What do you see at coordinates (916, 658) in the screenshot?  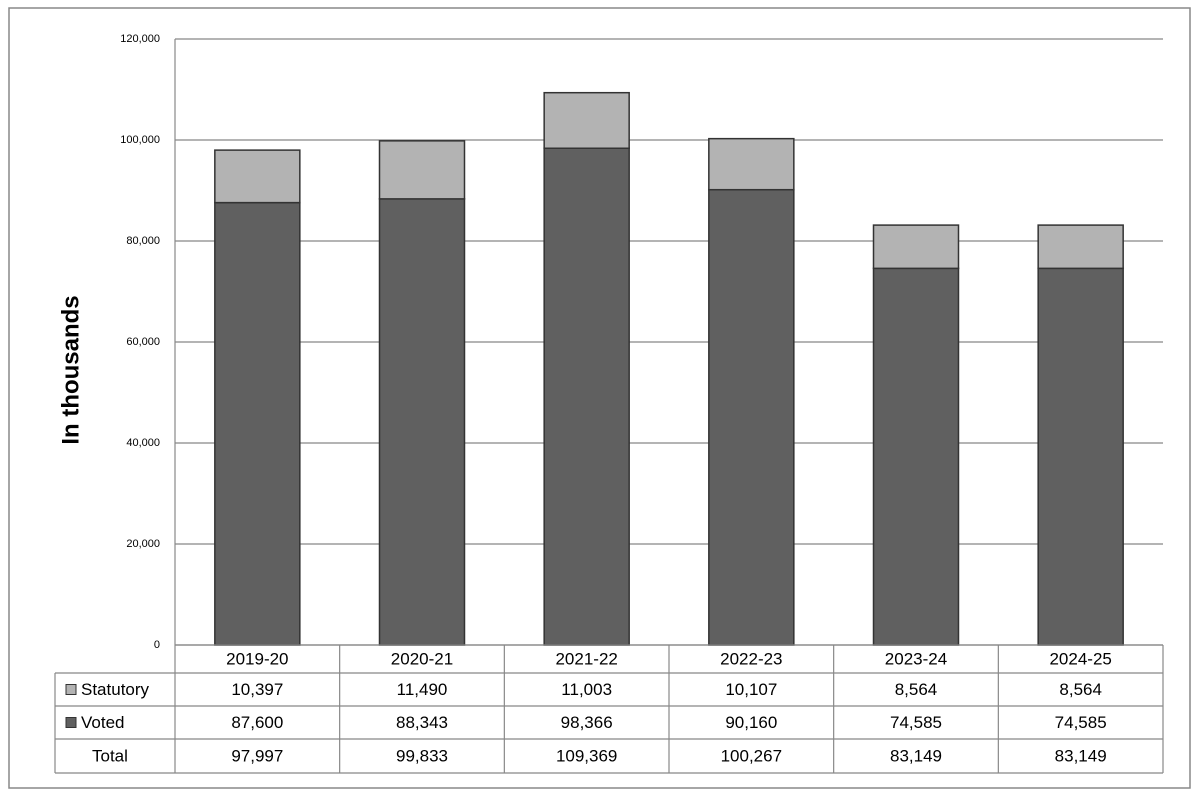 I see `x-tick-label: 2023-24` at bounding box center [916, 658].